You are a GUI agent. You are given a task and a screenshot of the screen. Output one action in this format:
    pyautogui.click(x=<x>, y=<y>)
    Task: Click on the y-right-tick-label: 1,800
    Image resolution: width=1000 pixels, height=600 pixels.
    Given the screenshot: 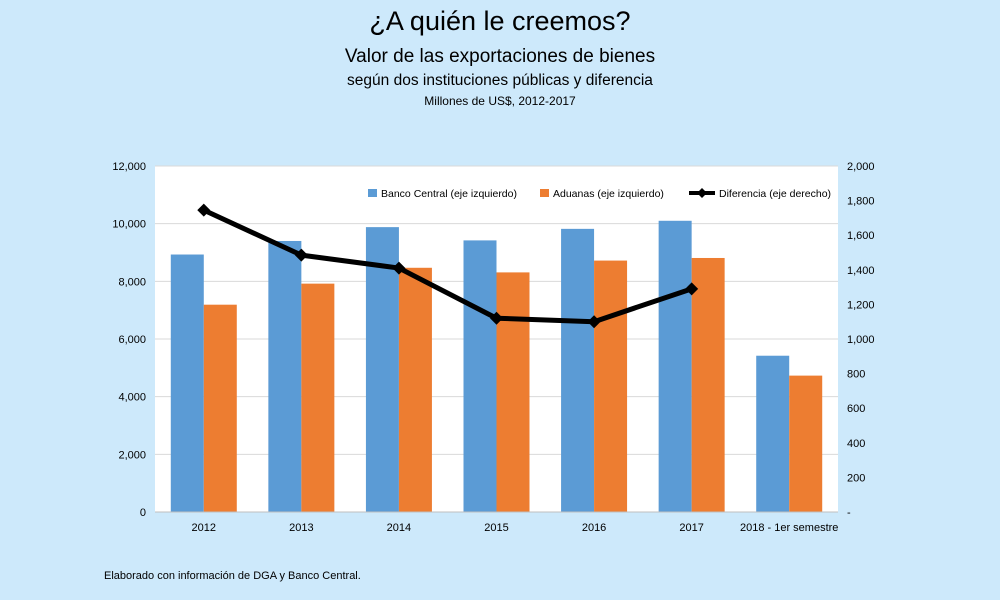 What is the action you would take?
    pyautogui.click(x=861, y=202)
    